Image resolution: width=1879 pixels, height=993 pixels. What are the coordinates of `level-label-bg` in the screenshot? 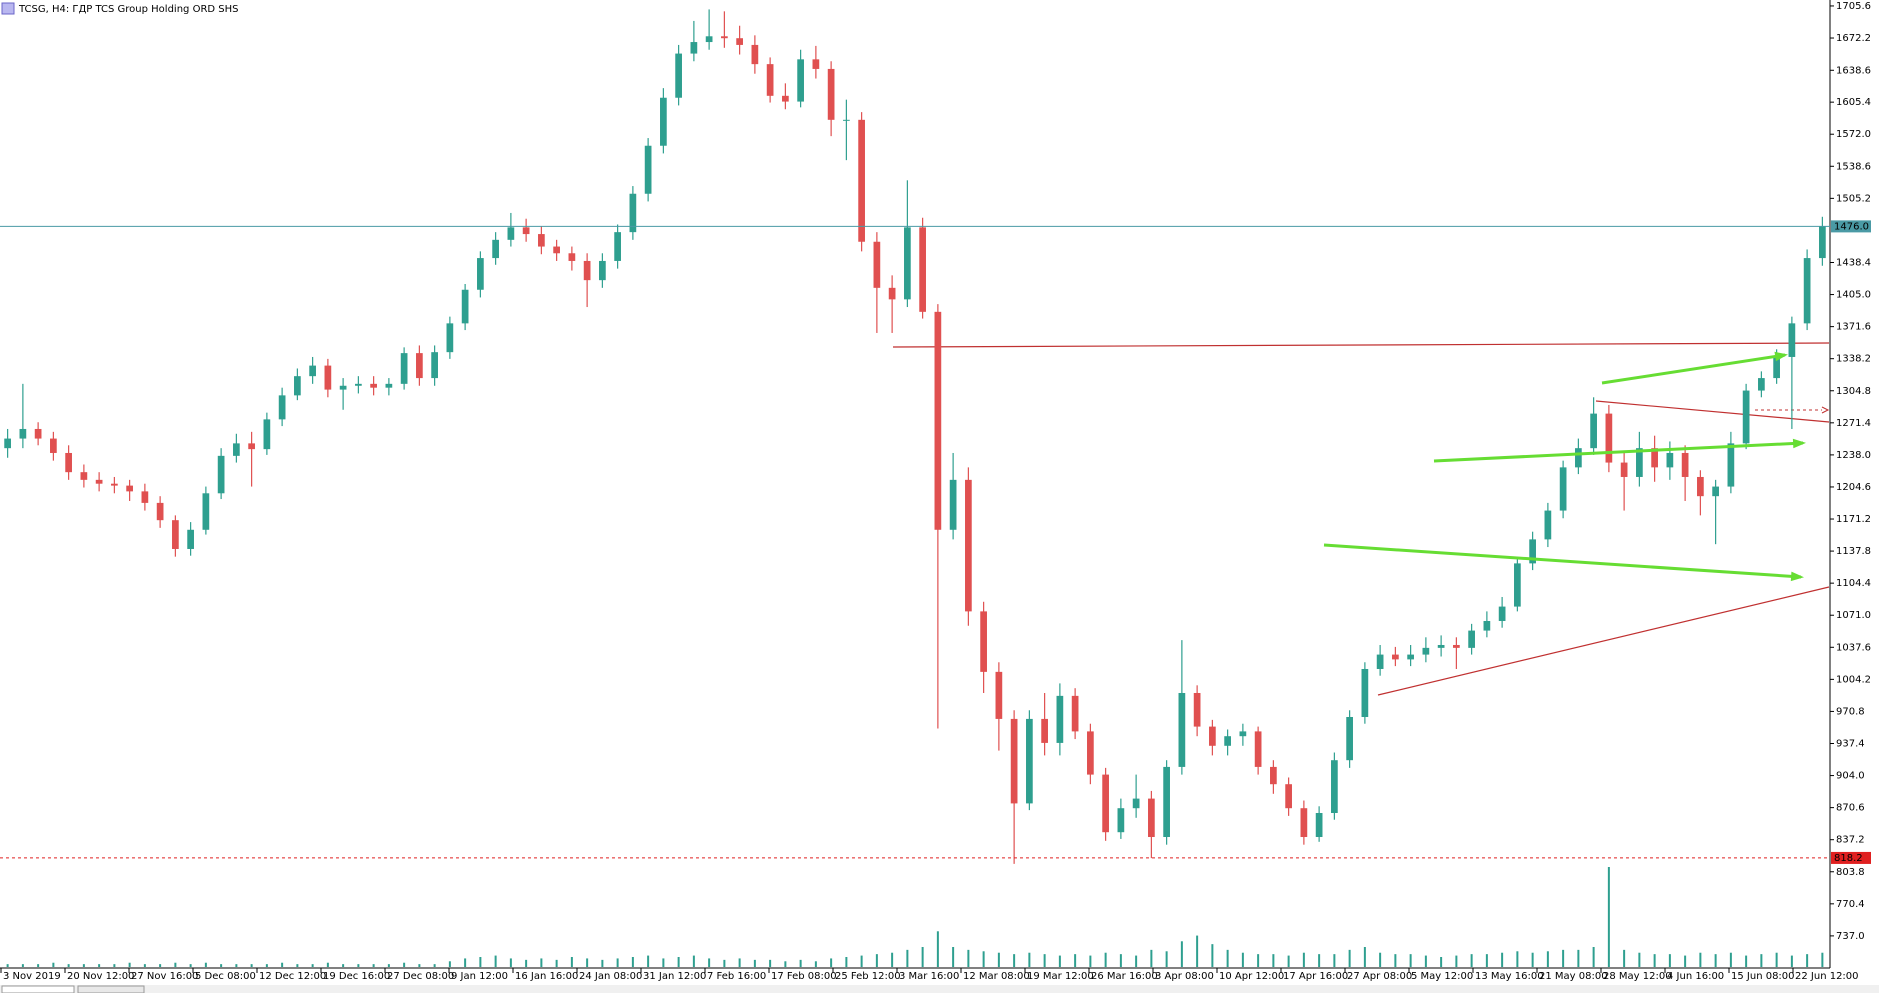 It's located at (1851, 857).